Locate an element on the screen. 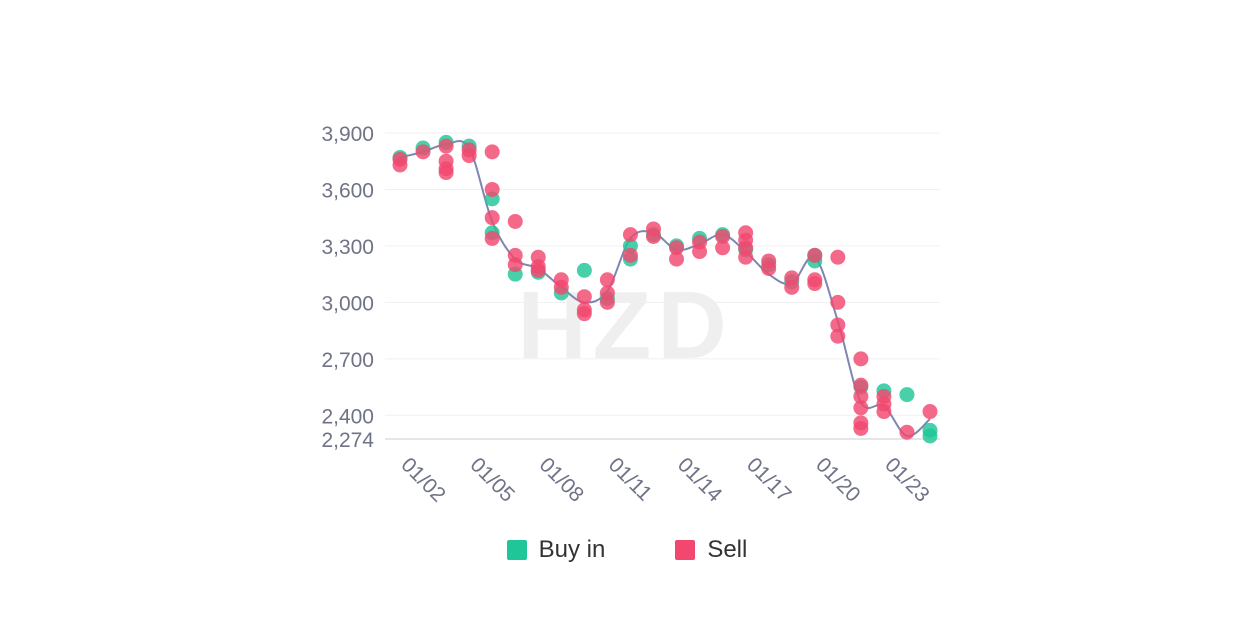 The image size is (1254, 641). legend-item-sell: Sell is located at coordinates (711, 550).